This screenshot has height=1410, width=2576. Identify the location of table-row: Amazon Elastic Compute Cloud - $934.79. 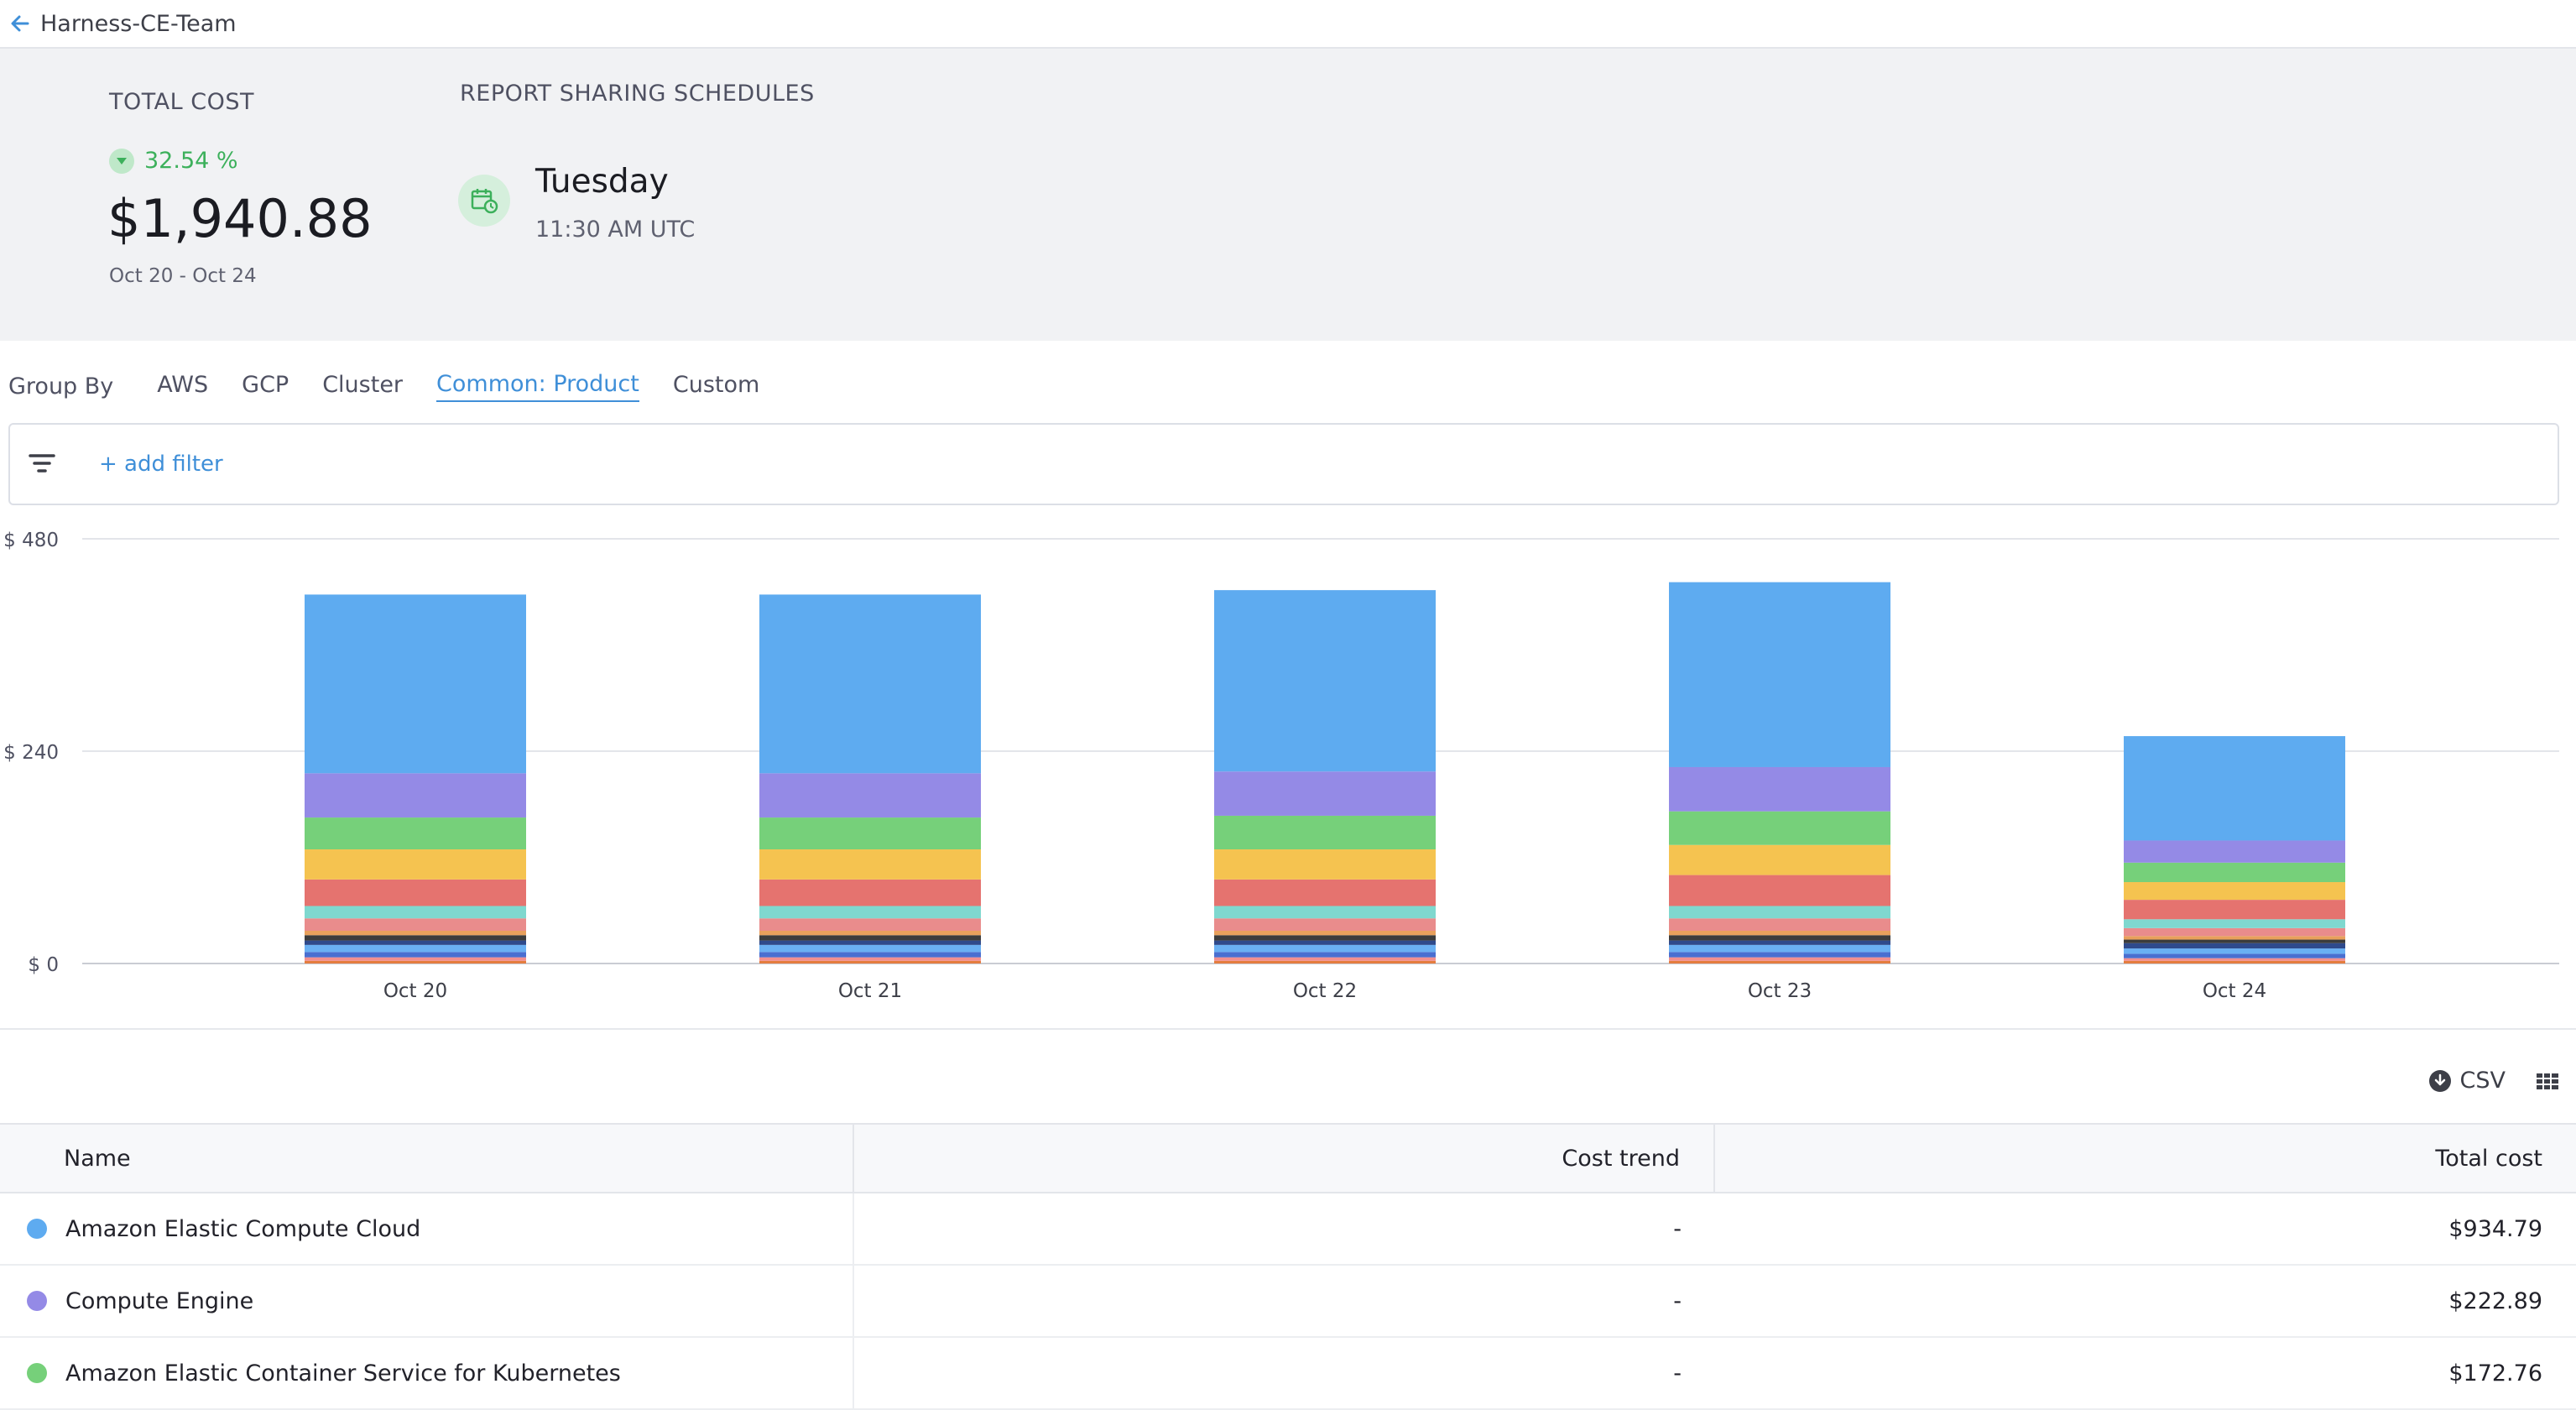
(1288, 1229).